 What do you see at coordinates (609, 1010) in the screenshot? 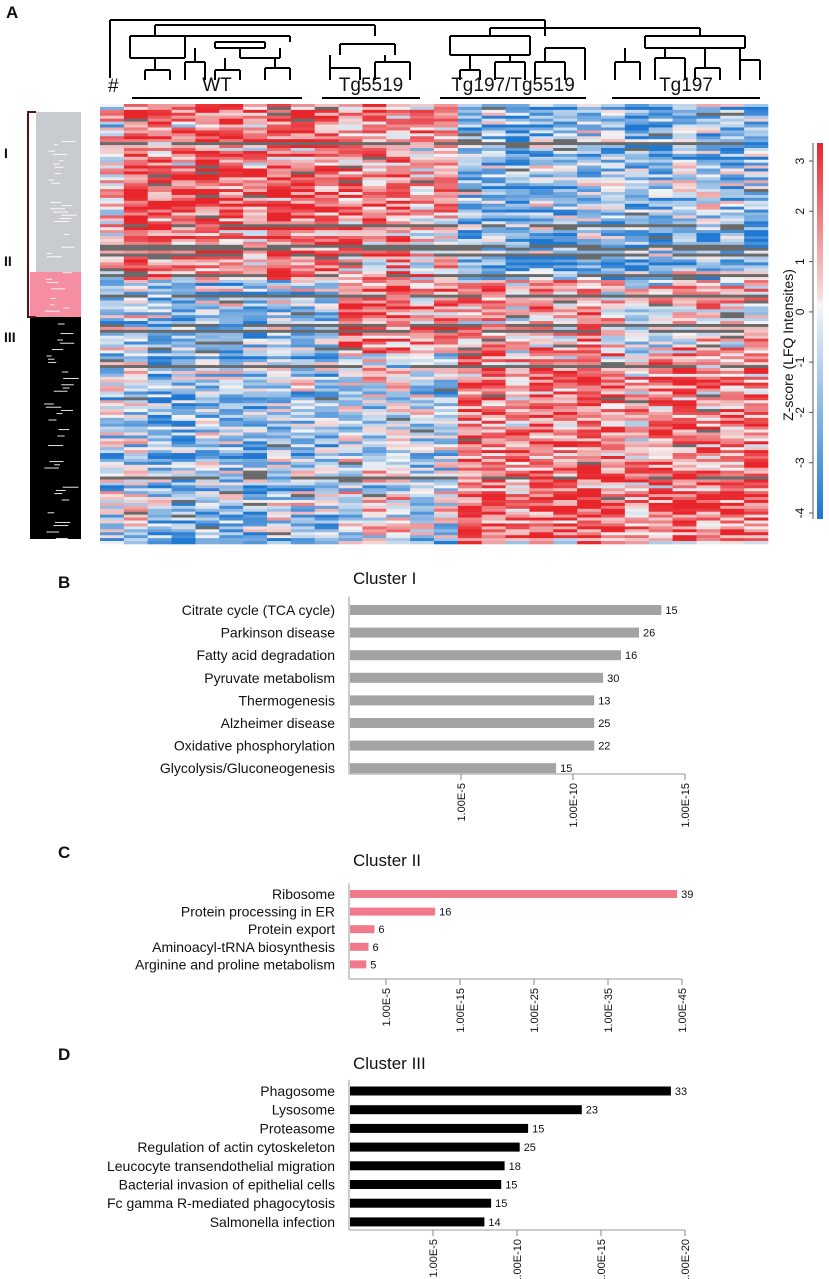
I see `x-tick-label: 1.00E-35` at bounding box center [609, 1010].